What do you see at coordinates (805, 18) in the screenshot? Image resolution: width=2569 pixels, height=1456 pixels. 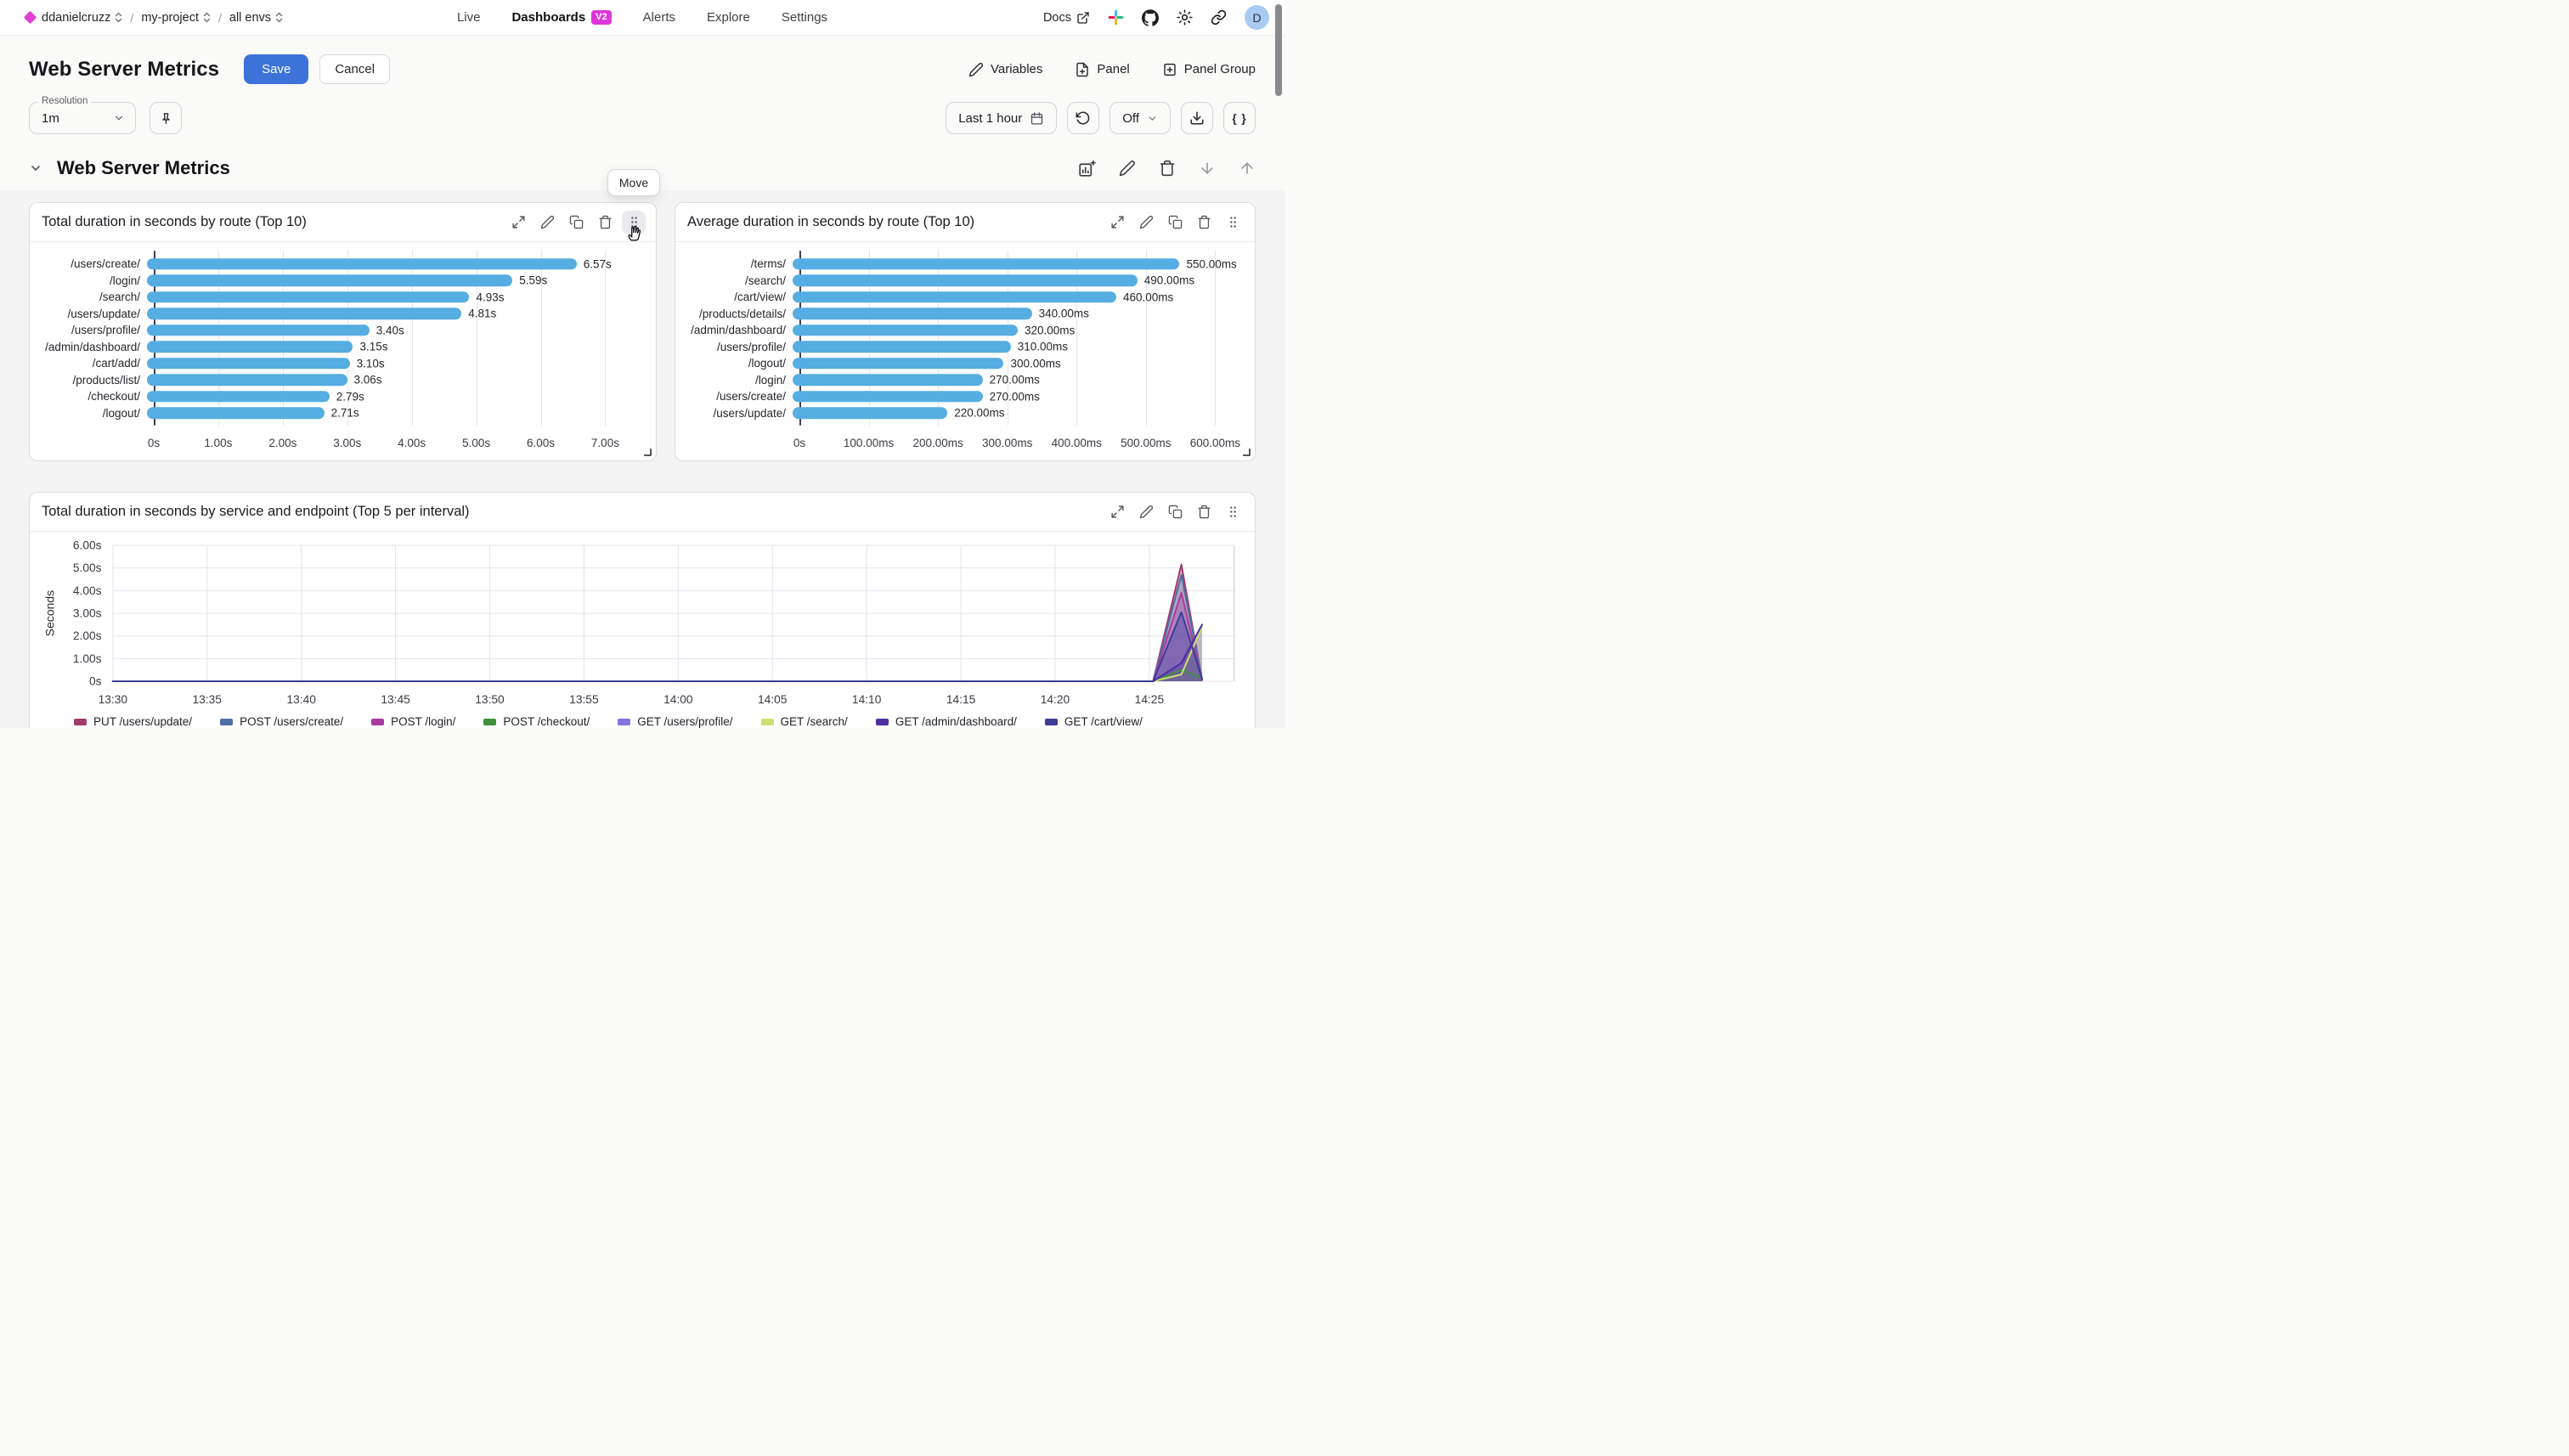 I see `nav-tab-settings: Settings` at bounding box center [805, 18].